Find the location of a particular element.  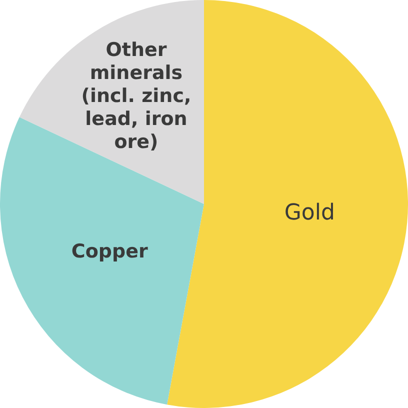

slice-label: Gold is located at coordinates (309, 213).